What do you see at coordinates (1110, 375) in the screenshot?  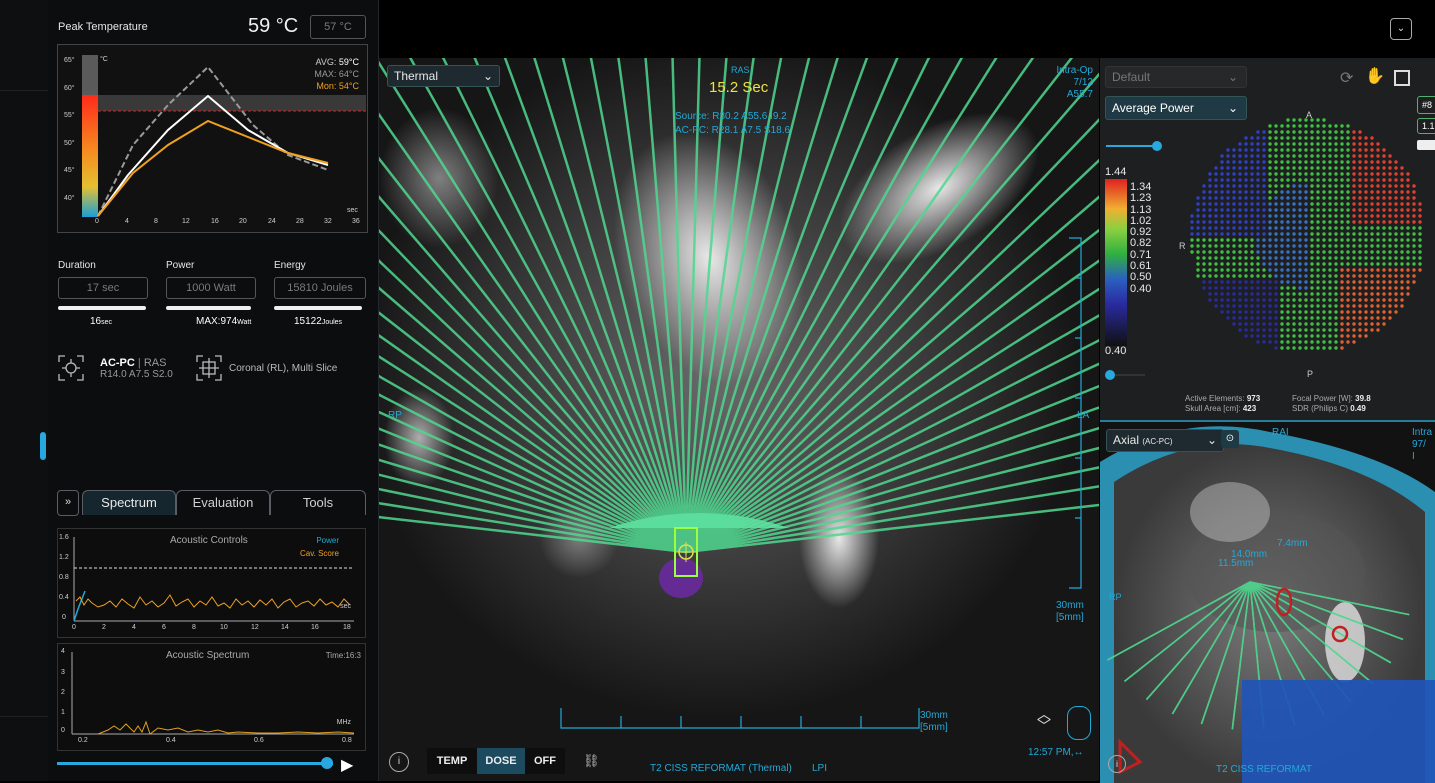 I see `lower-threshold-thumb` at bounding box center [1110, 375].